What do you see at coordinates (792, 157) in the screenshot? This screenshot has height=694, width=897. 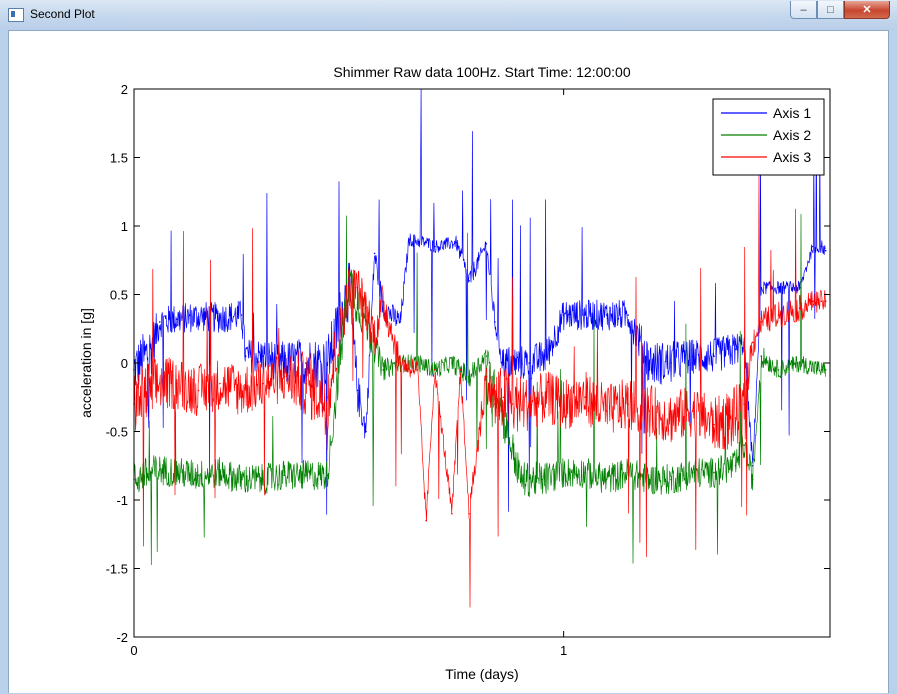 I see `legend-label-3: Axis 3` at bounding box center [792, 157].